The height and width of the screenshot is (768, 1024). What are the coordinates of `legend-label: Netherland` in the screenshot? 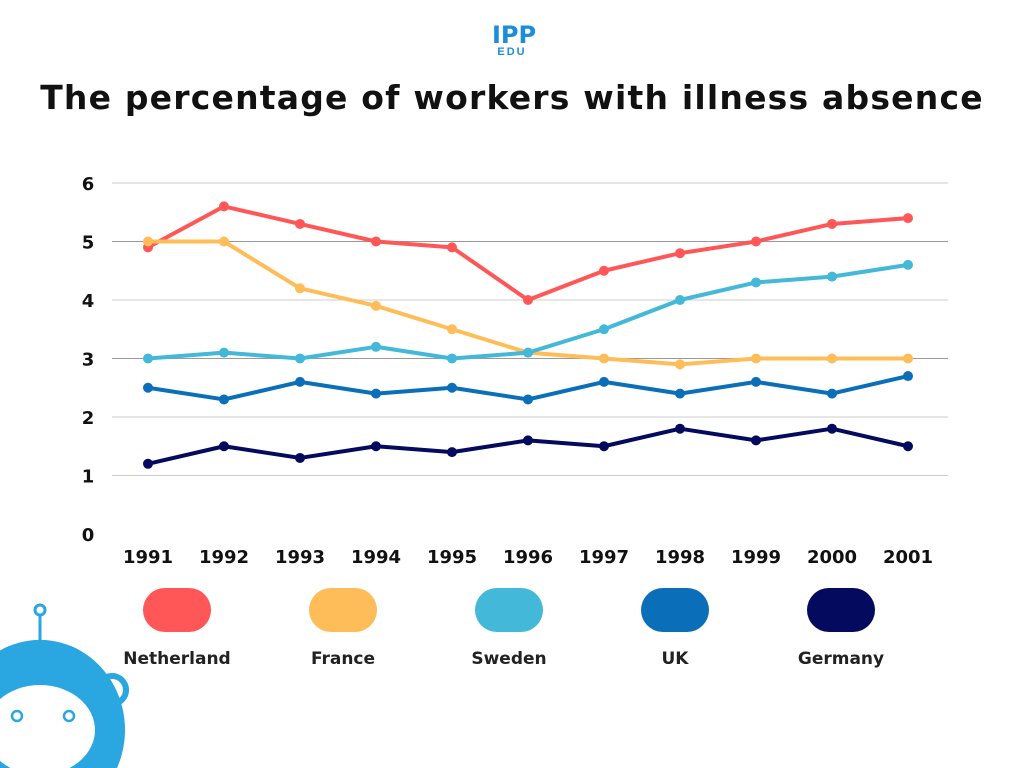 It's located at (177, 659).